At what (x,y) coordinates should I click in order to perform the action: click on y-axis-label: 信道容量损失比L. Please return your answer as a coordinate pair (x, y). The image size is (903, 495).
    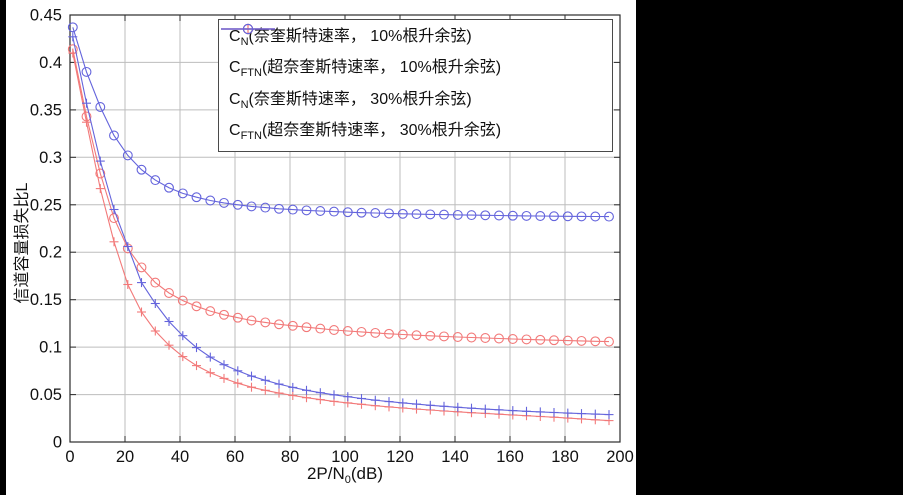
    Looking at the image, I should click on (22, 243).